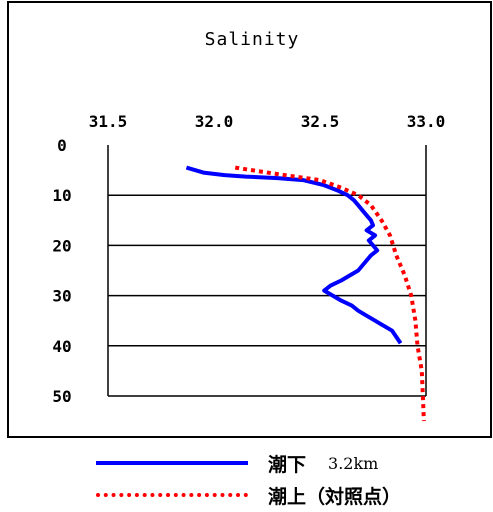 The image size is (493, 512). Describe the element at coordinates (61, 195) in the screenshot. I see `y-tick-label: 10` at that location.